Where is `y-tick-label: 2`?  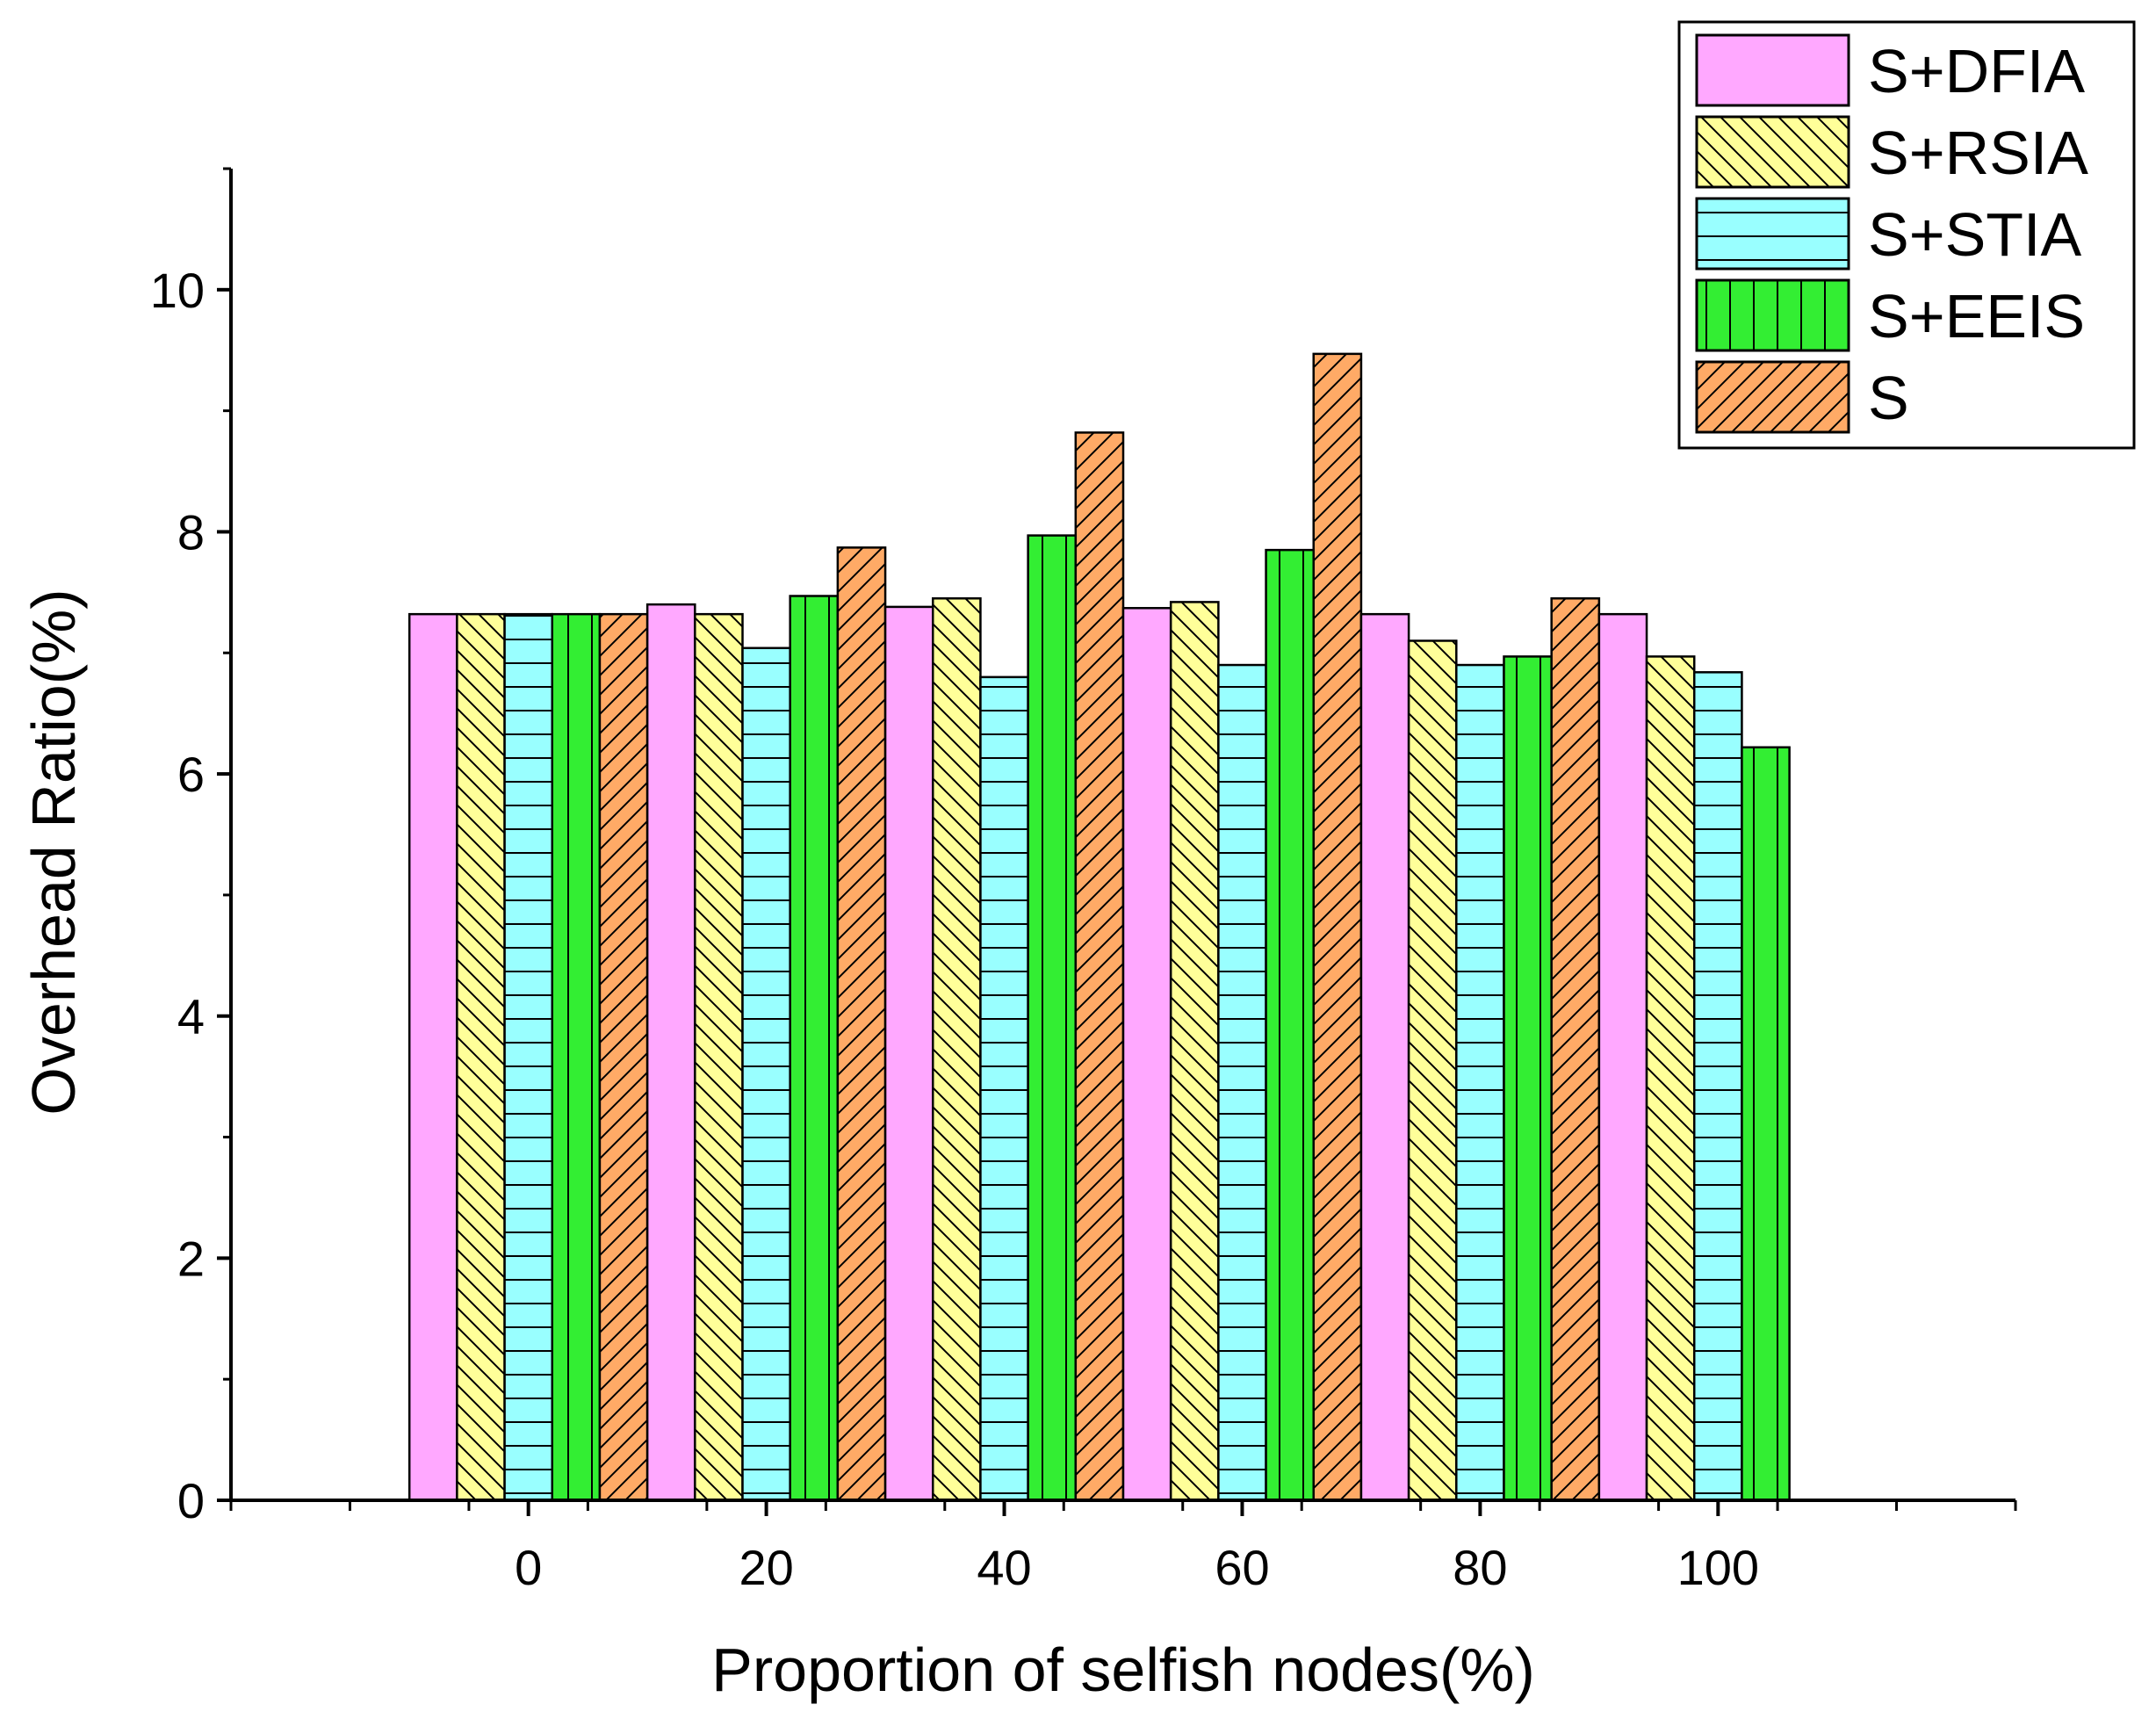 y-tick-label: 2 is located at coordinates (191, 1258).